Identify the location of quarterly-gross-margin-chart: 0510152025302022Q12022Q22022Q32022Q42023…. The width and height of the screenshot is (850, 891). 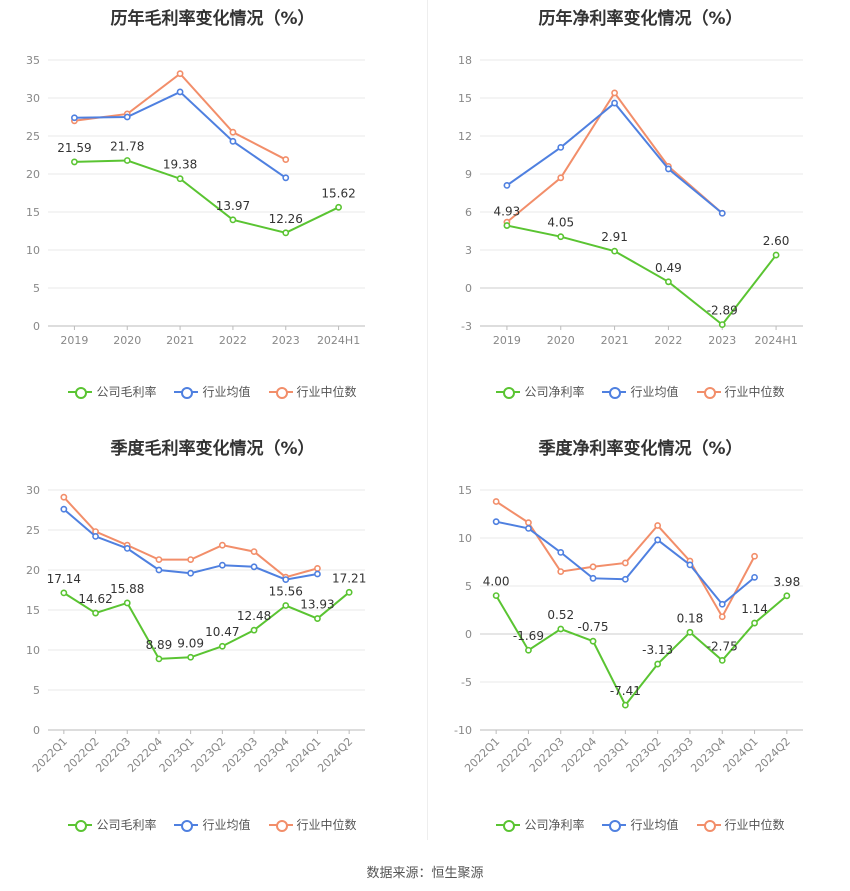
(196, 629).